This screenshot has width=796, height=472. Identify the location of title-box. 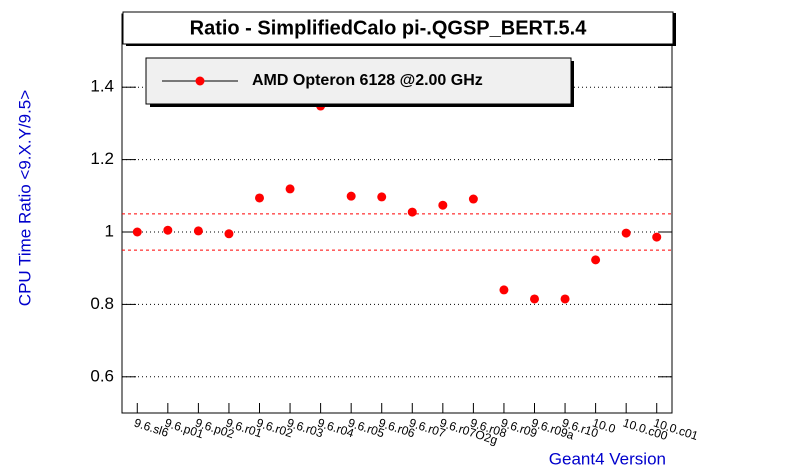
(398, 28).